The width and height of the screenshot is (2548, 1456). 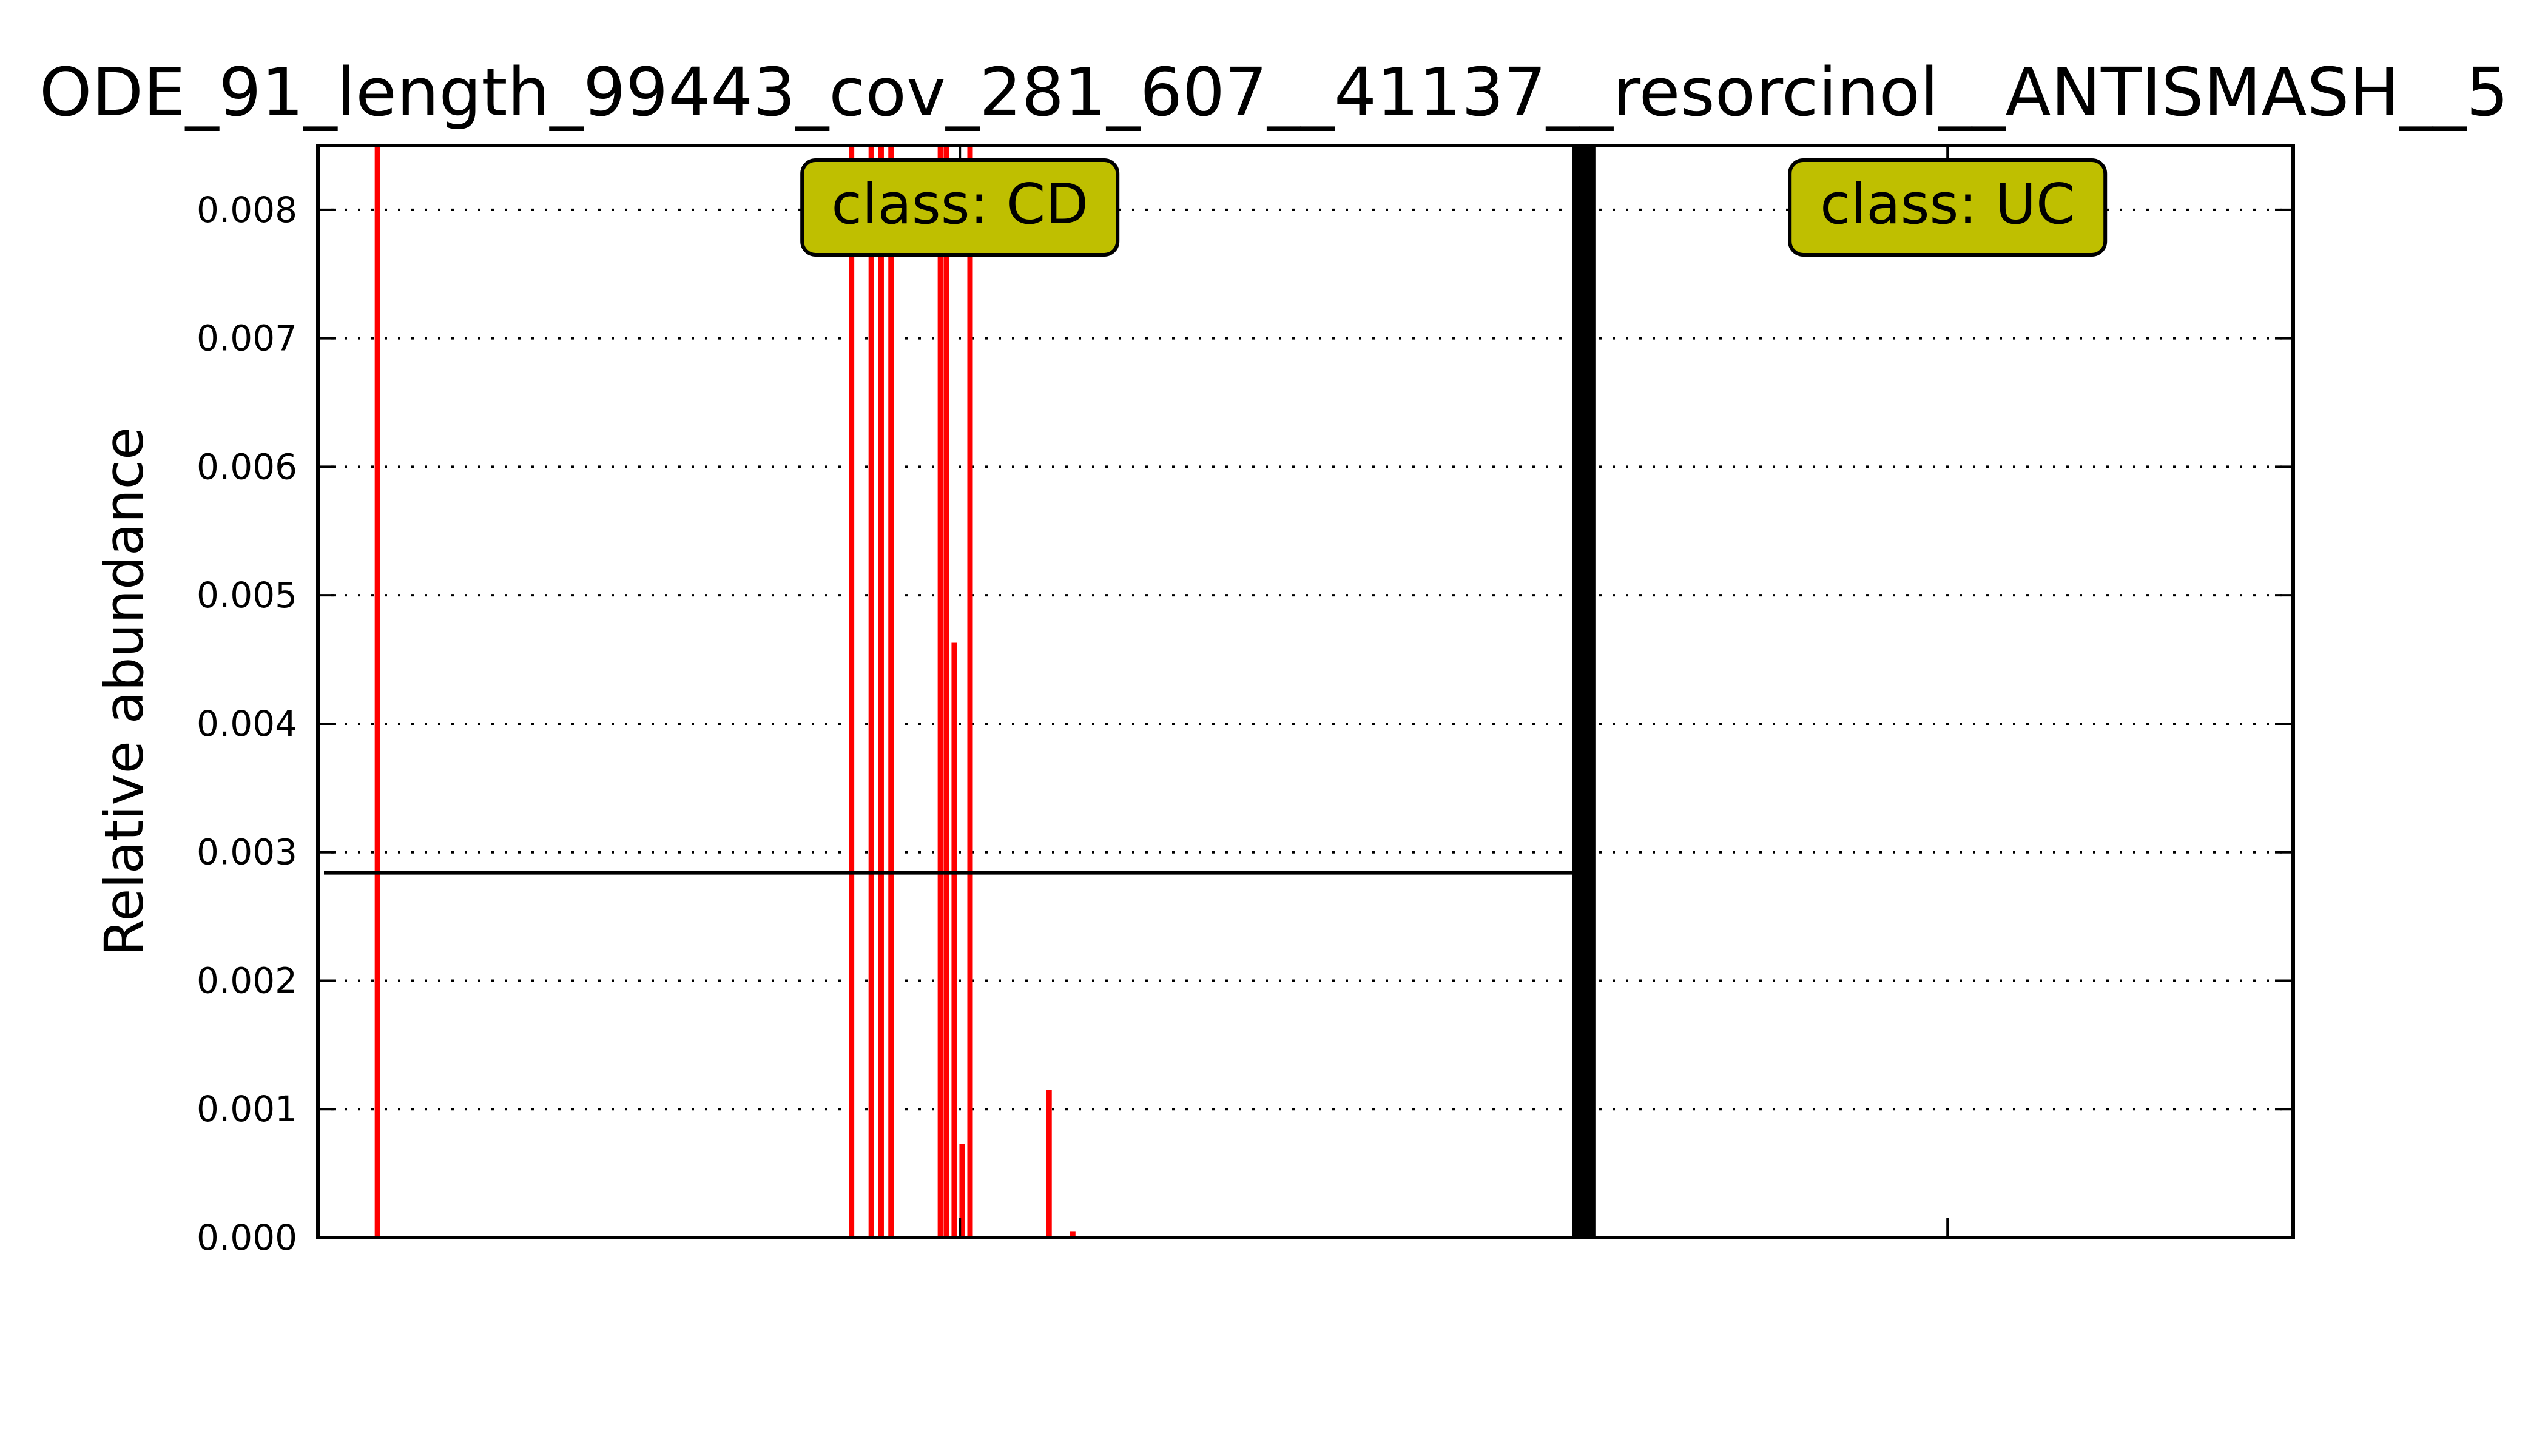 I want to click on group-label: class: CD, so click(x=959, y=204).